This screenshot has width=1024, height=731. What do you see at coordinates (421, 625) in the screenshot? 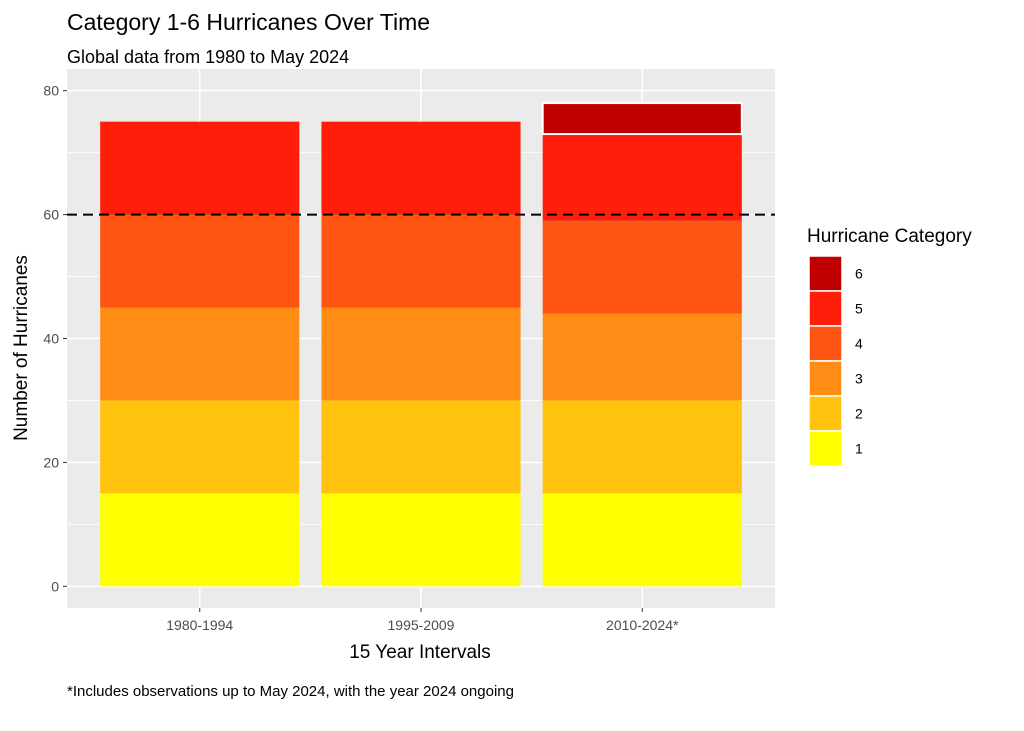
I see `x-tick-label: 1995-2009` at bounding box center [421, 625].